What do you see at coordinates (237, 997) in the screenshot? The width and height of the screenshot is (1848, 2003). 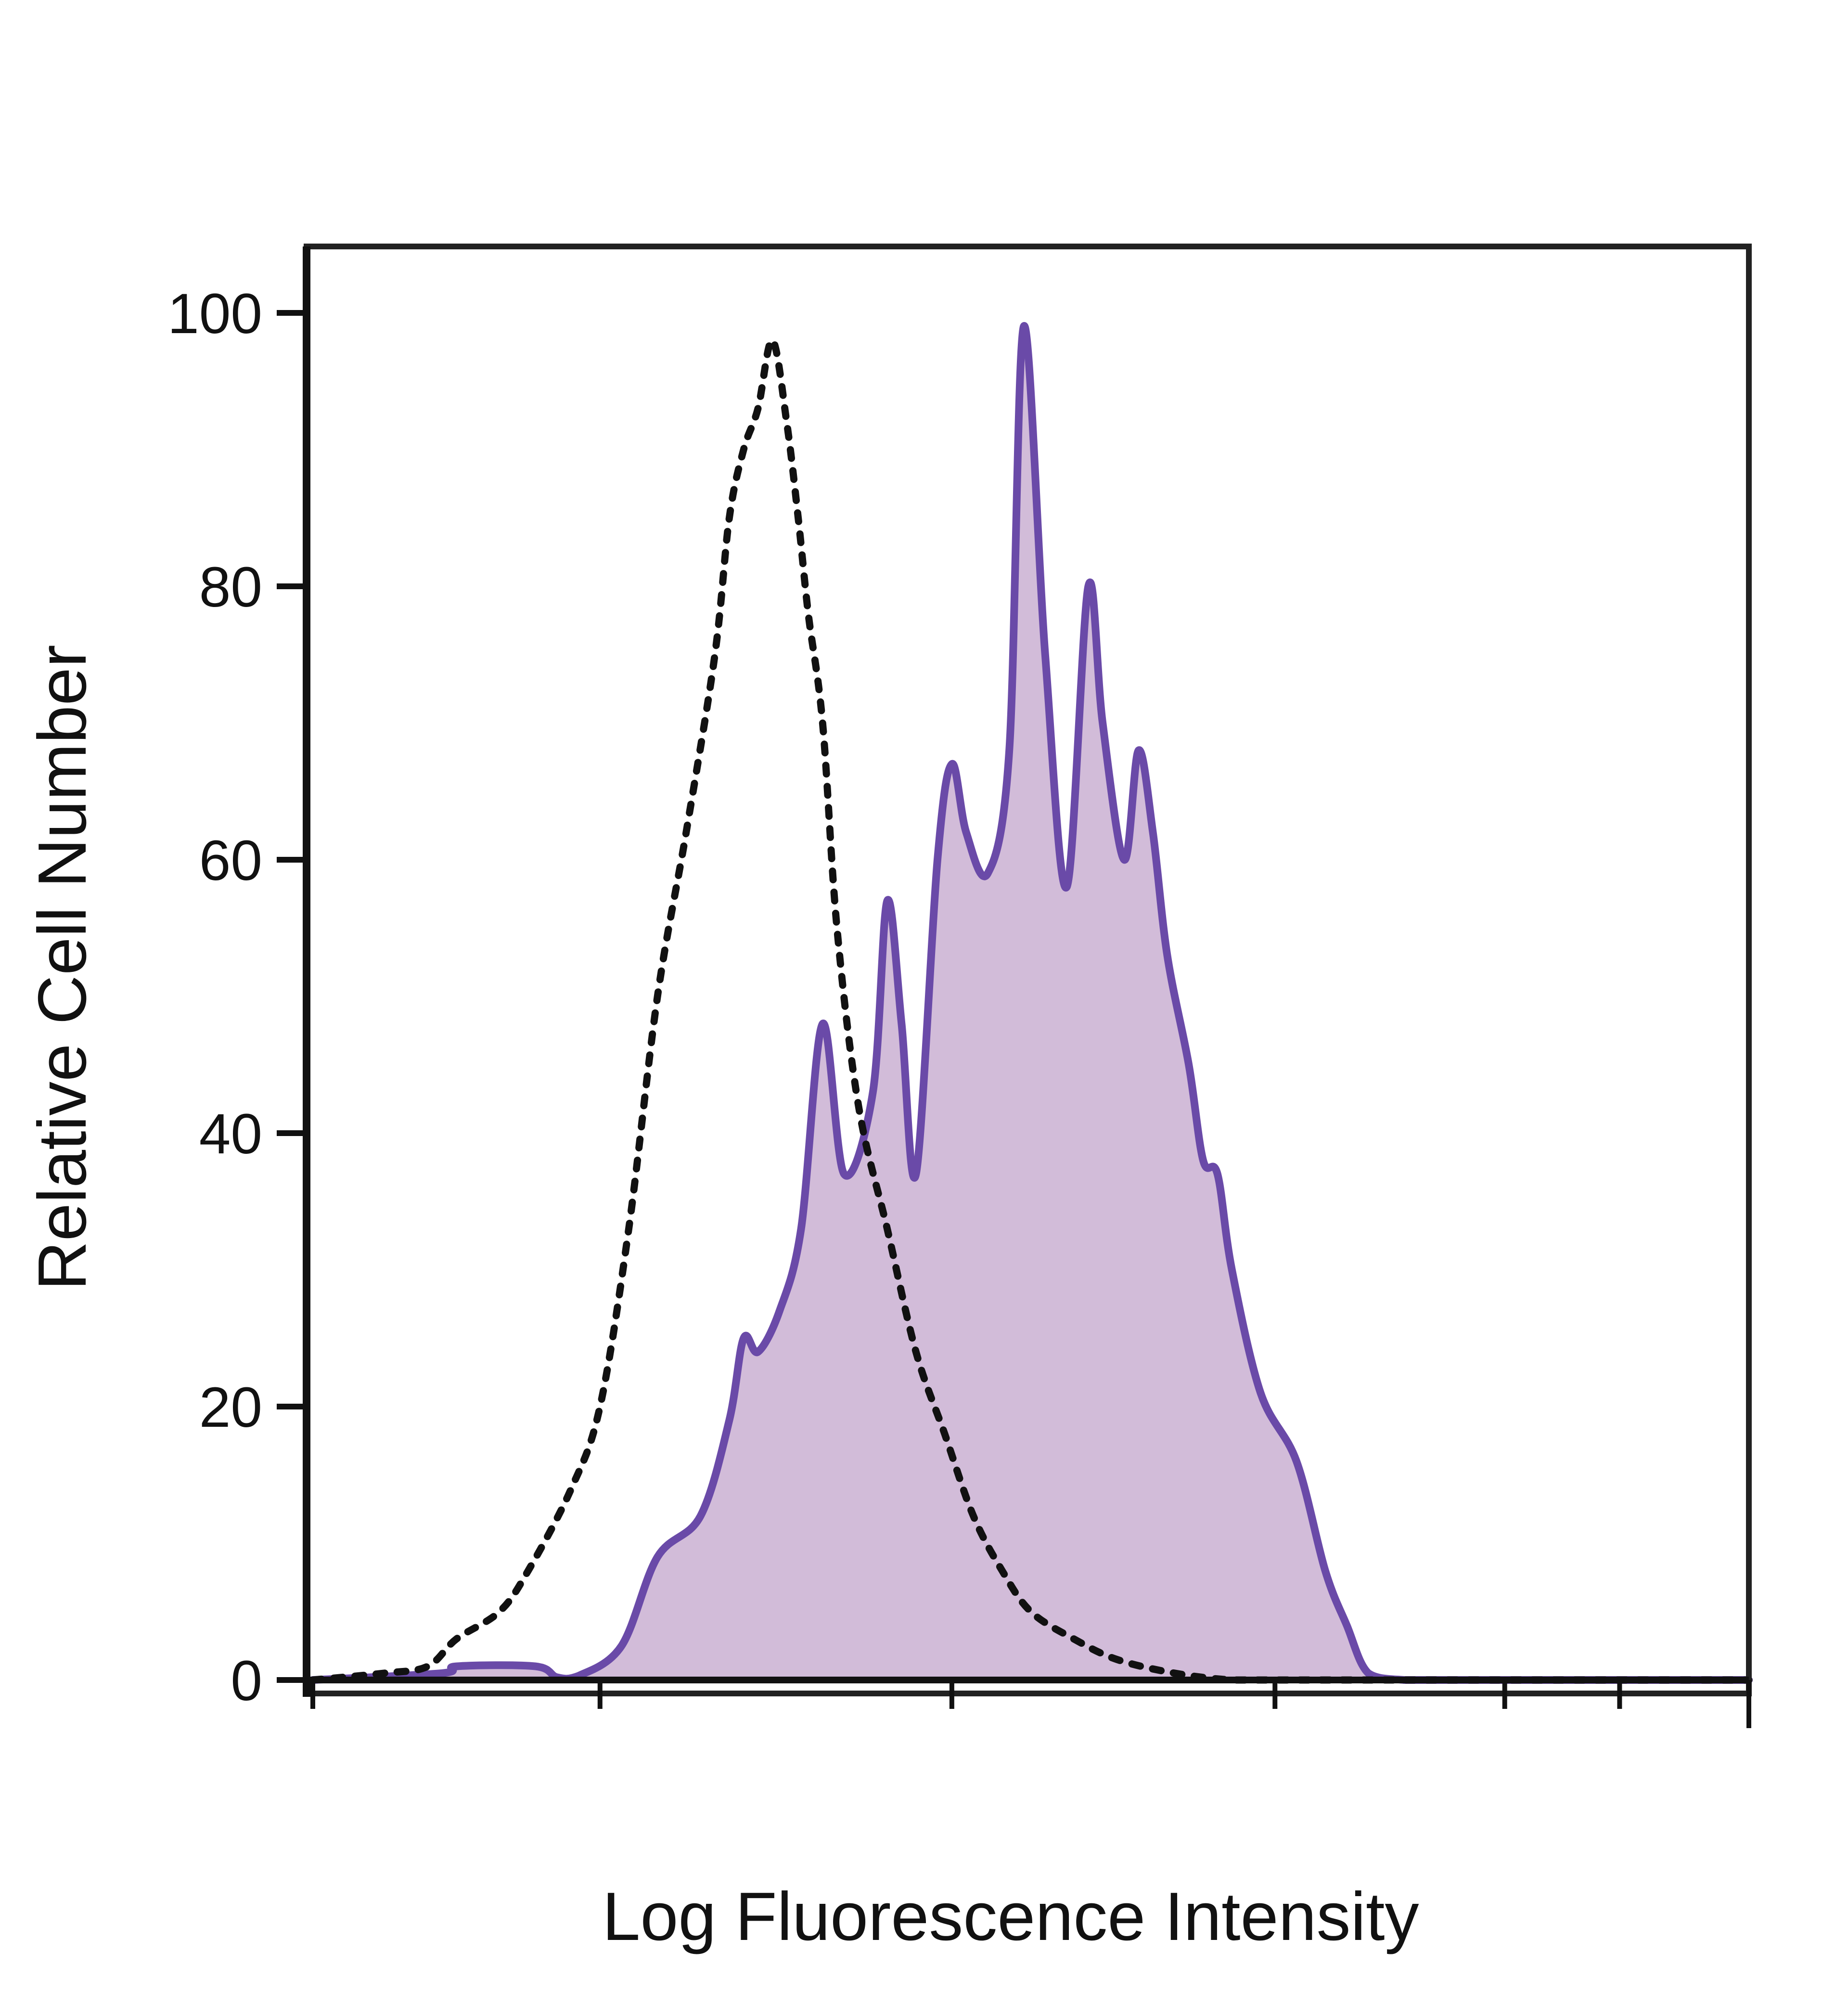 I see `y-ticks: 0 20 40 60 80 100` at bounding box center [237, 997].